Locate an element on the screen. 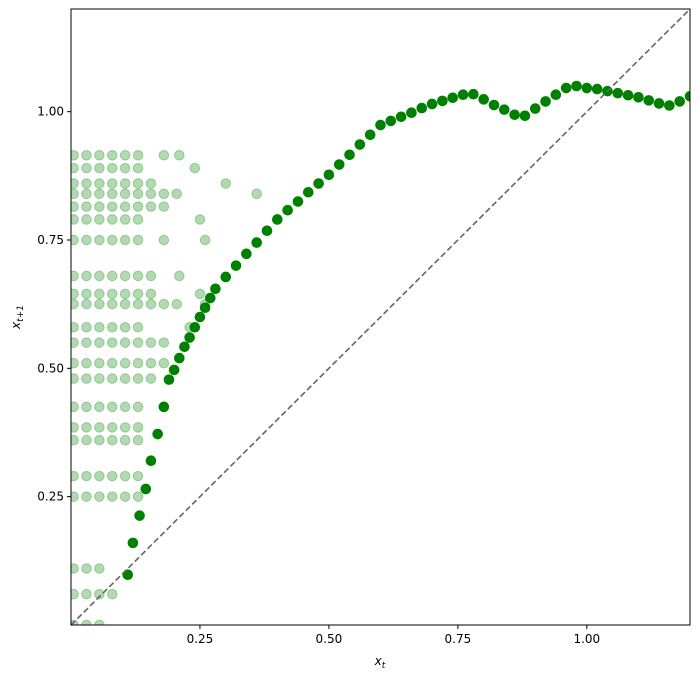 This screenshot has width=700, height=679. x-axis-label: xt is located at coordinates (380, 662).